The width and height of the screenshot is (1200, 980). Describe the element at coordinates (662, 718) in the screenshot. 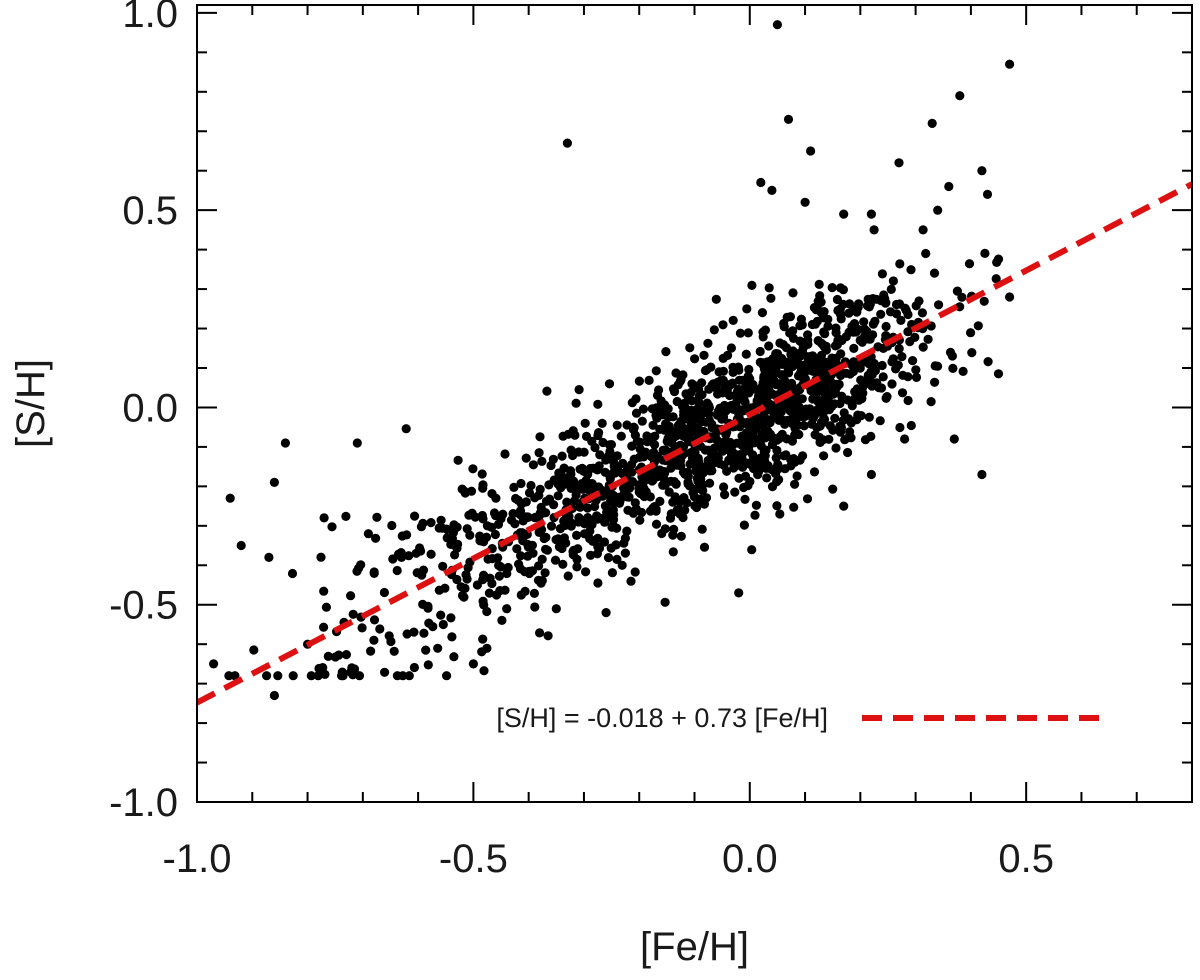

I see `legend-label: [S/H] = -0.018 + 0.73 [Fe/H]` at that location.